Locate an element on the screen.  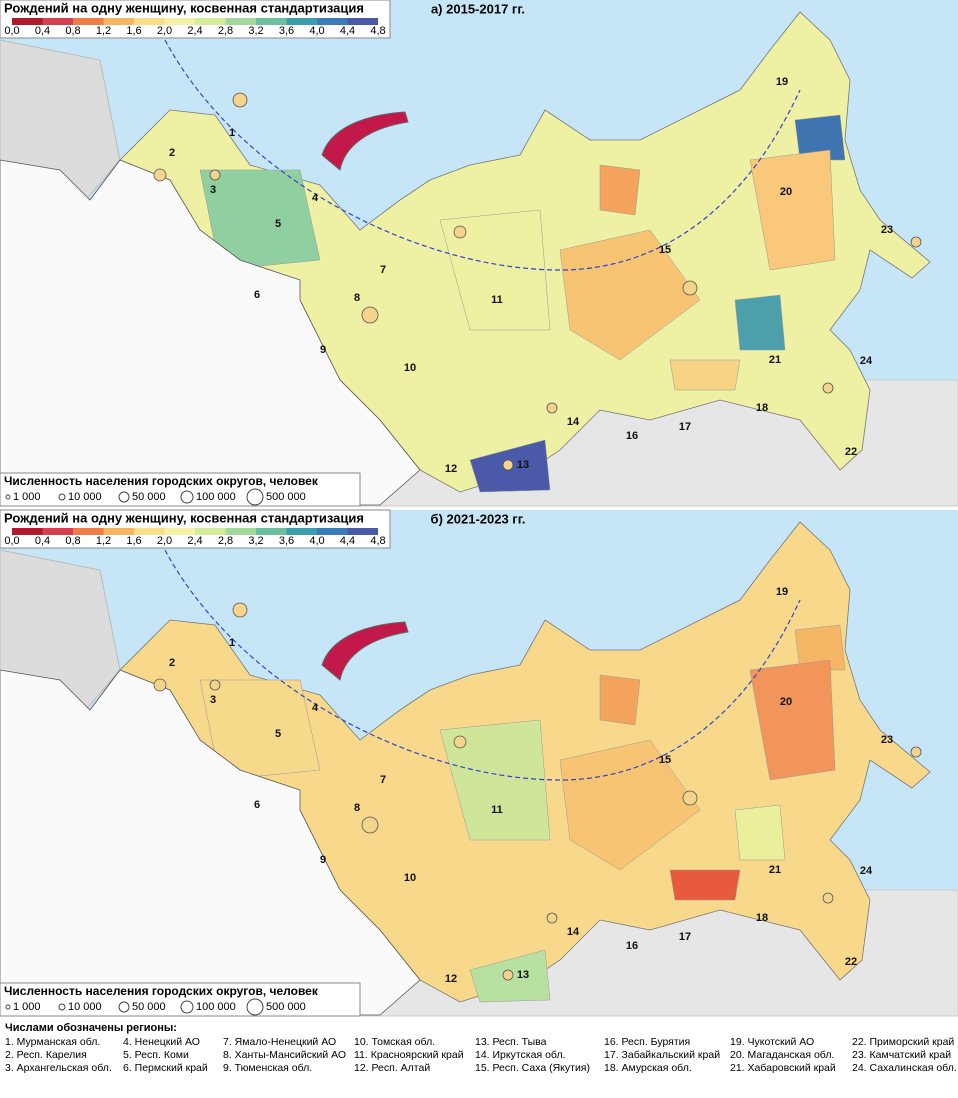
regions-legend-item: 8. Ханты-Мансийский АО is located at coordinates (284, 1055).